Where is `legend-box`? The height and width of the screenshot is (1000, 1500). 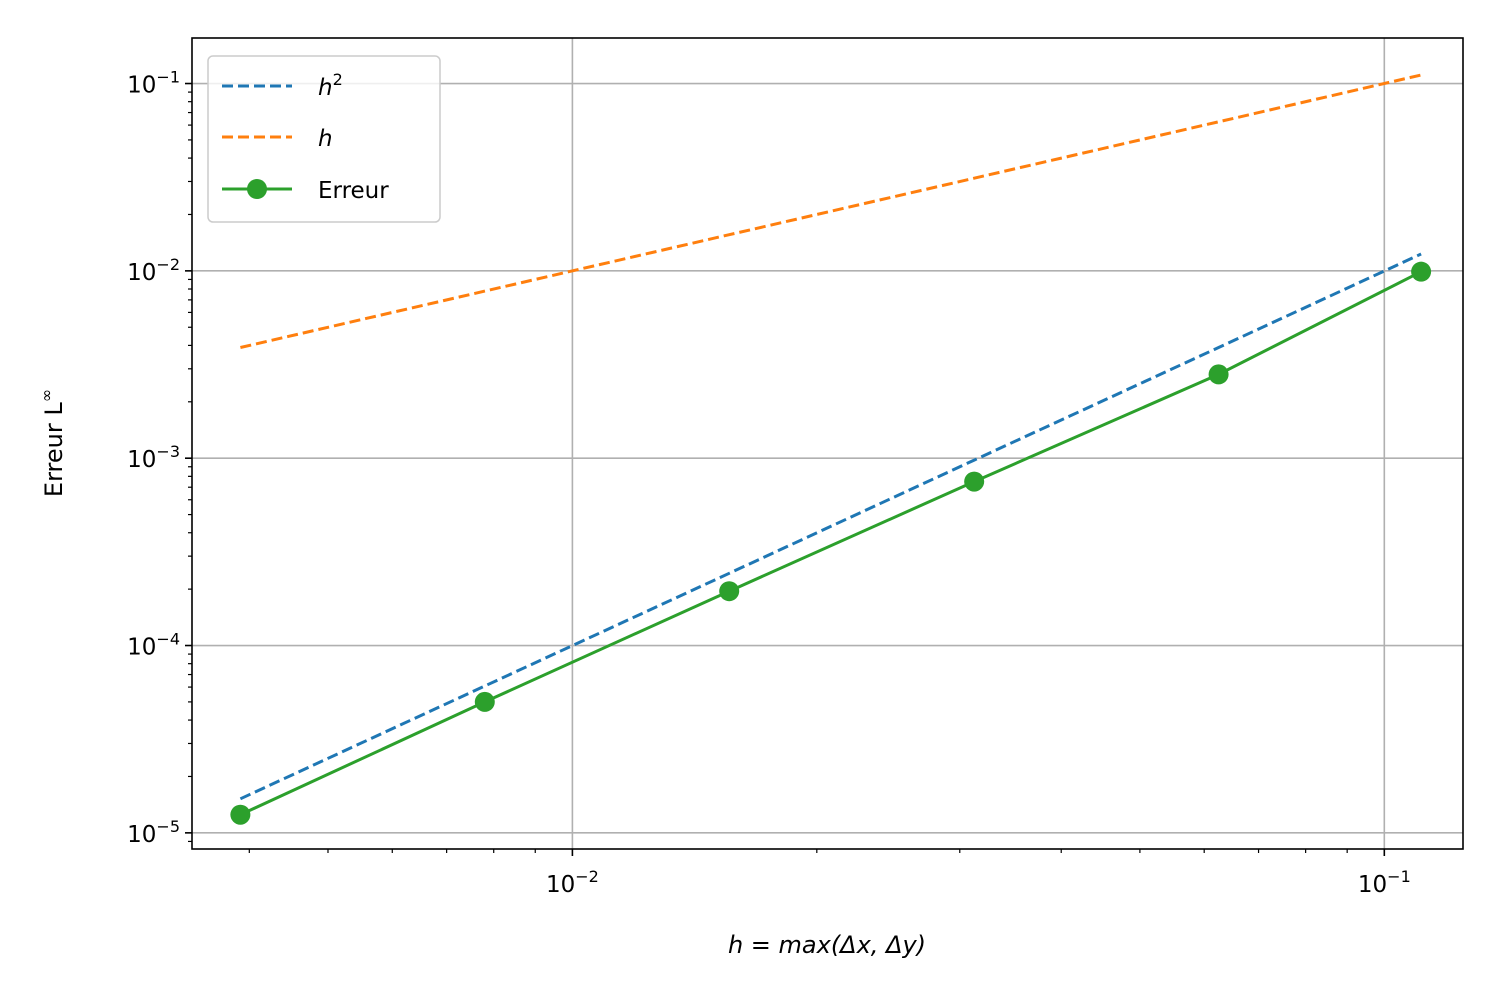 legend-box is located at coordinates (324, 139).